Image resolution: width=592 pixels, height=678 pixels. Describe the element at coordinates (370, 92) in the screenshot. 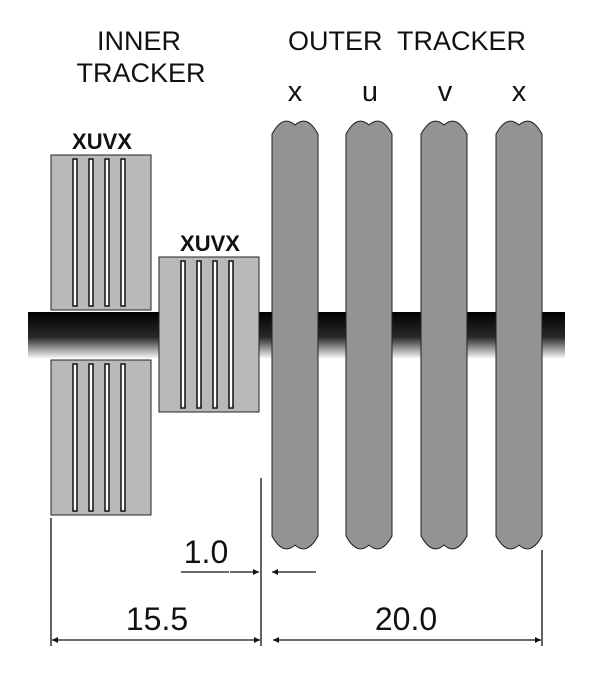

I see `outer-plane-label-u: u` at that location.